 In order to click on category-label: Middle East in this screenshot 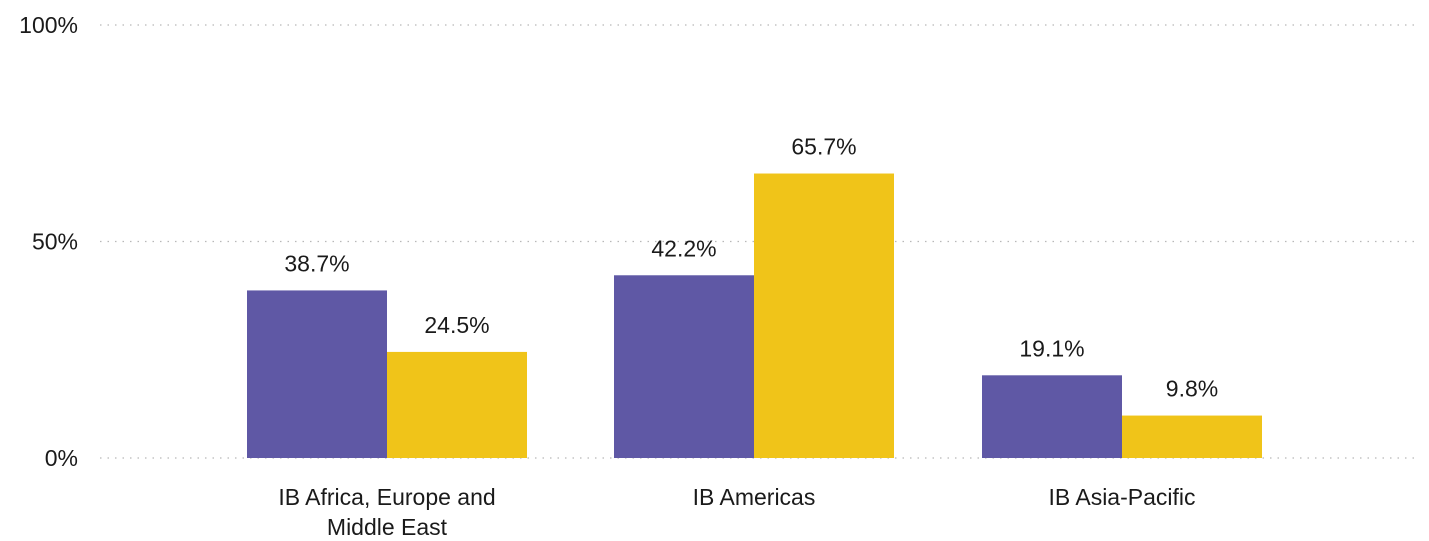, I will do `click(387, 527)`.